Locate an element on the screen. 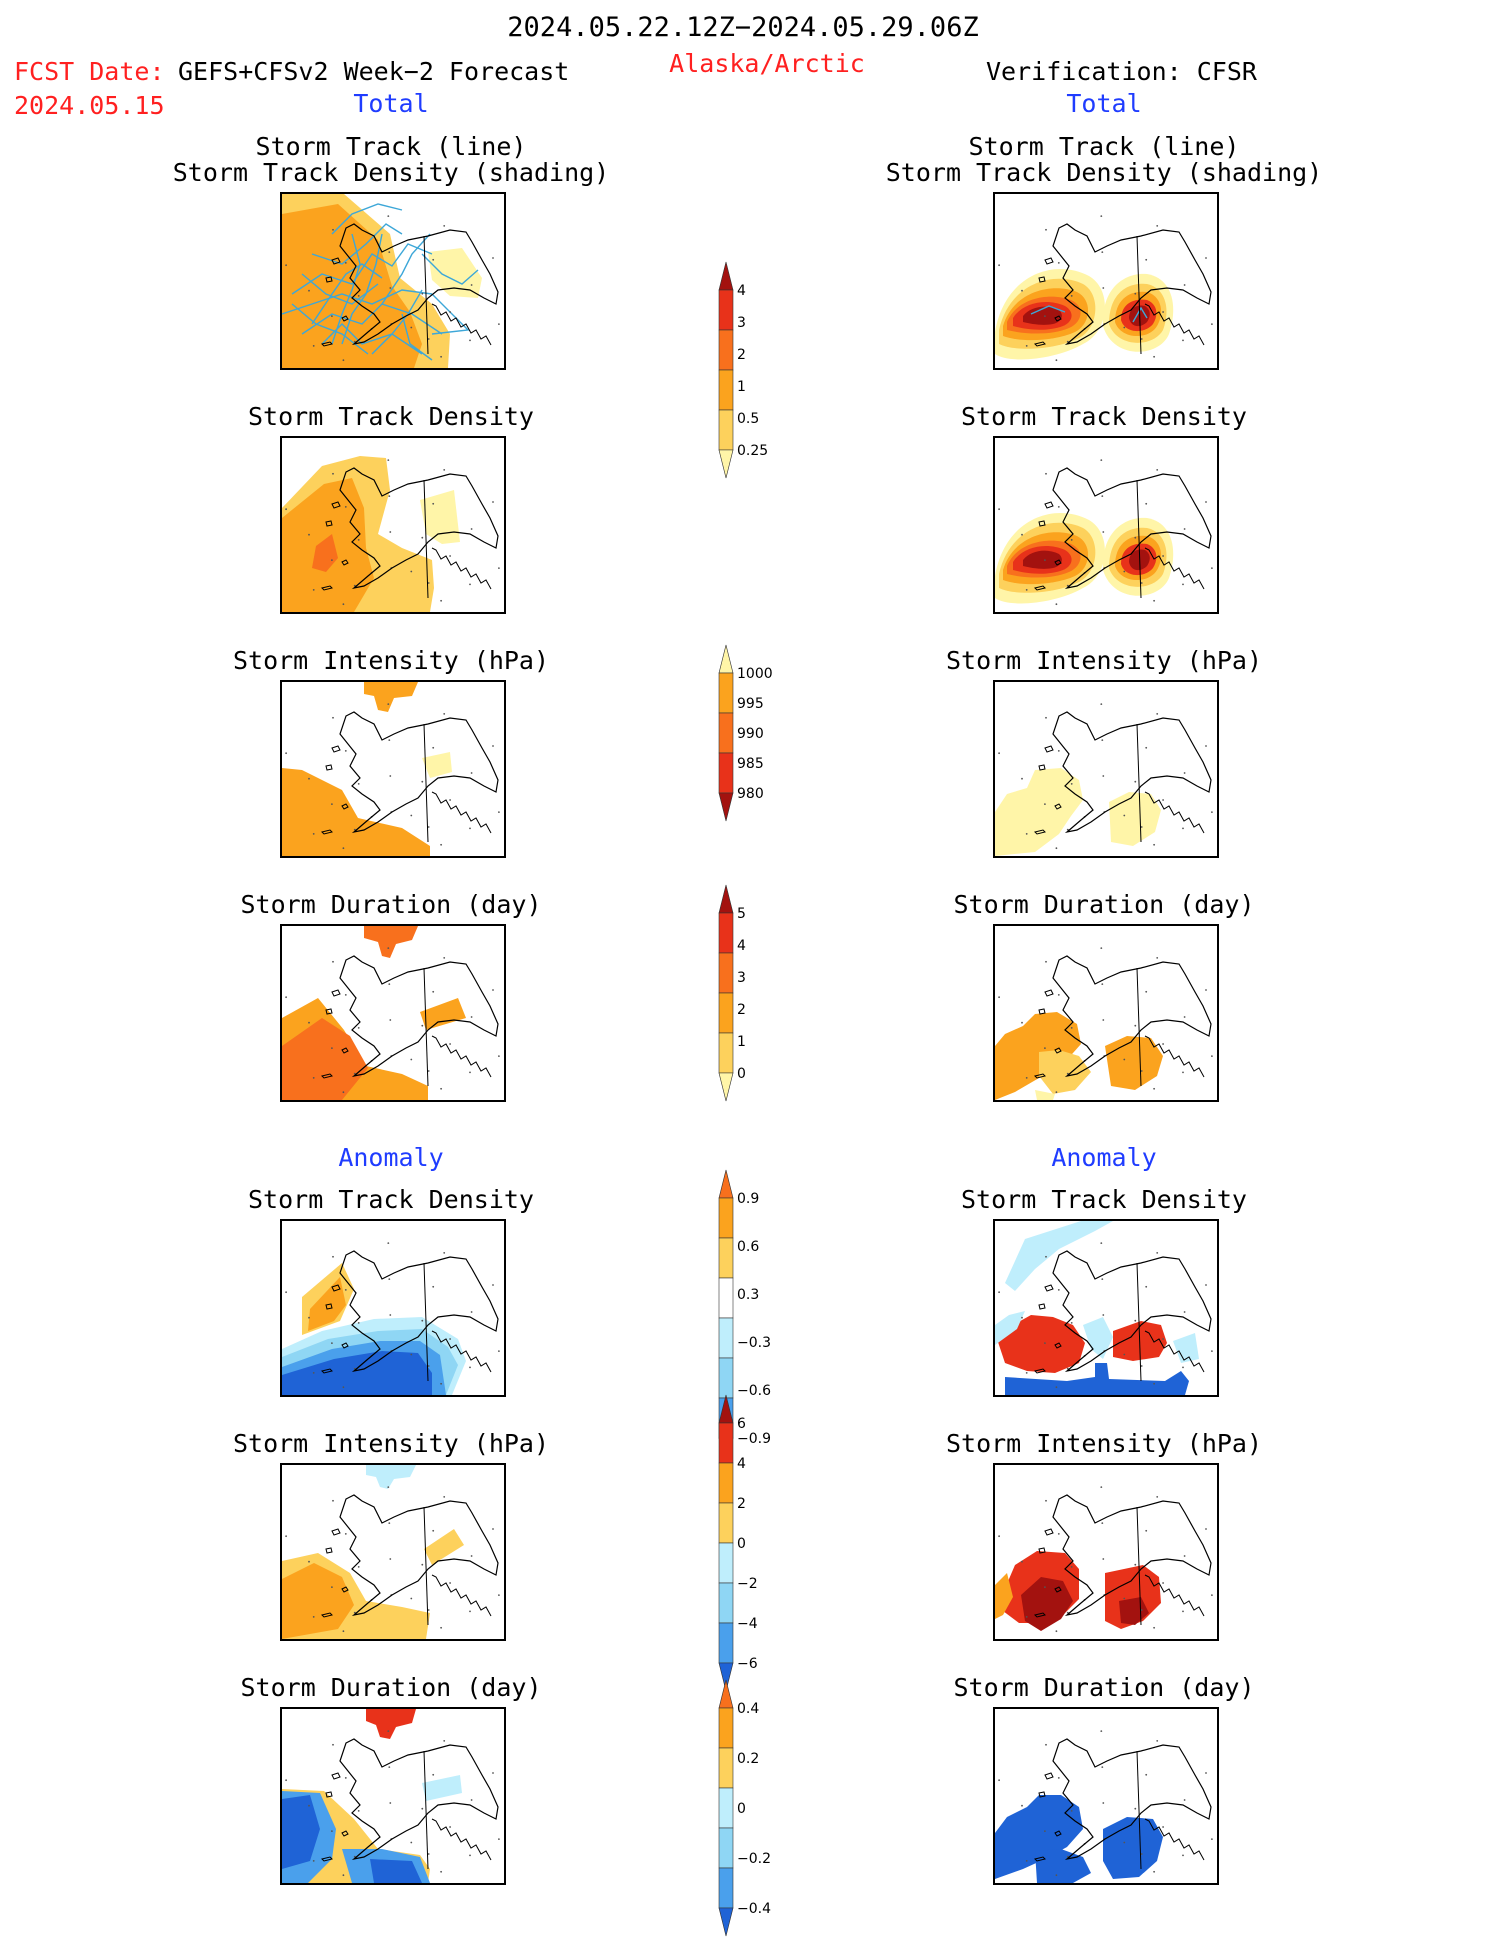 The width and height of the screenshot is (1487, 1942). colorbar-tick-label: 990 is located at coordinates (750, 734).